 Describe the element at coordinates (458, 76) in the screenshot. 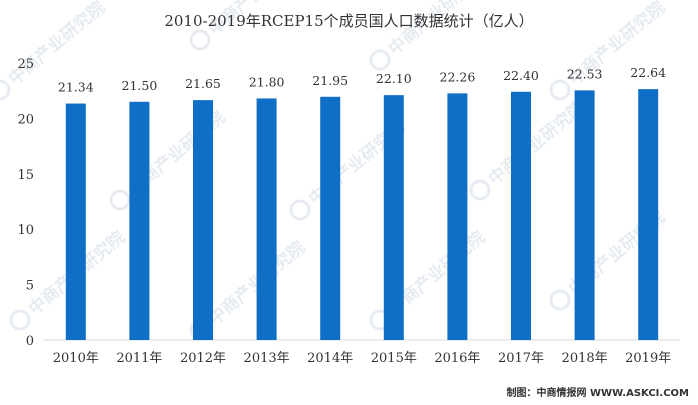

I see `data-label: 22.26` at that location.